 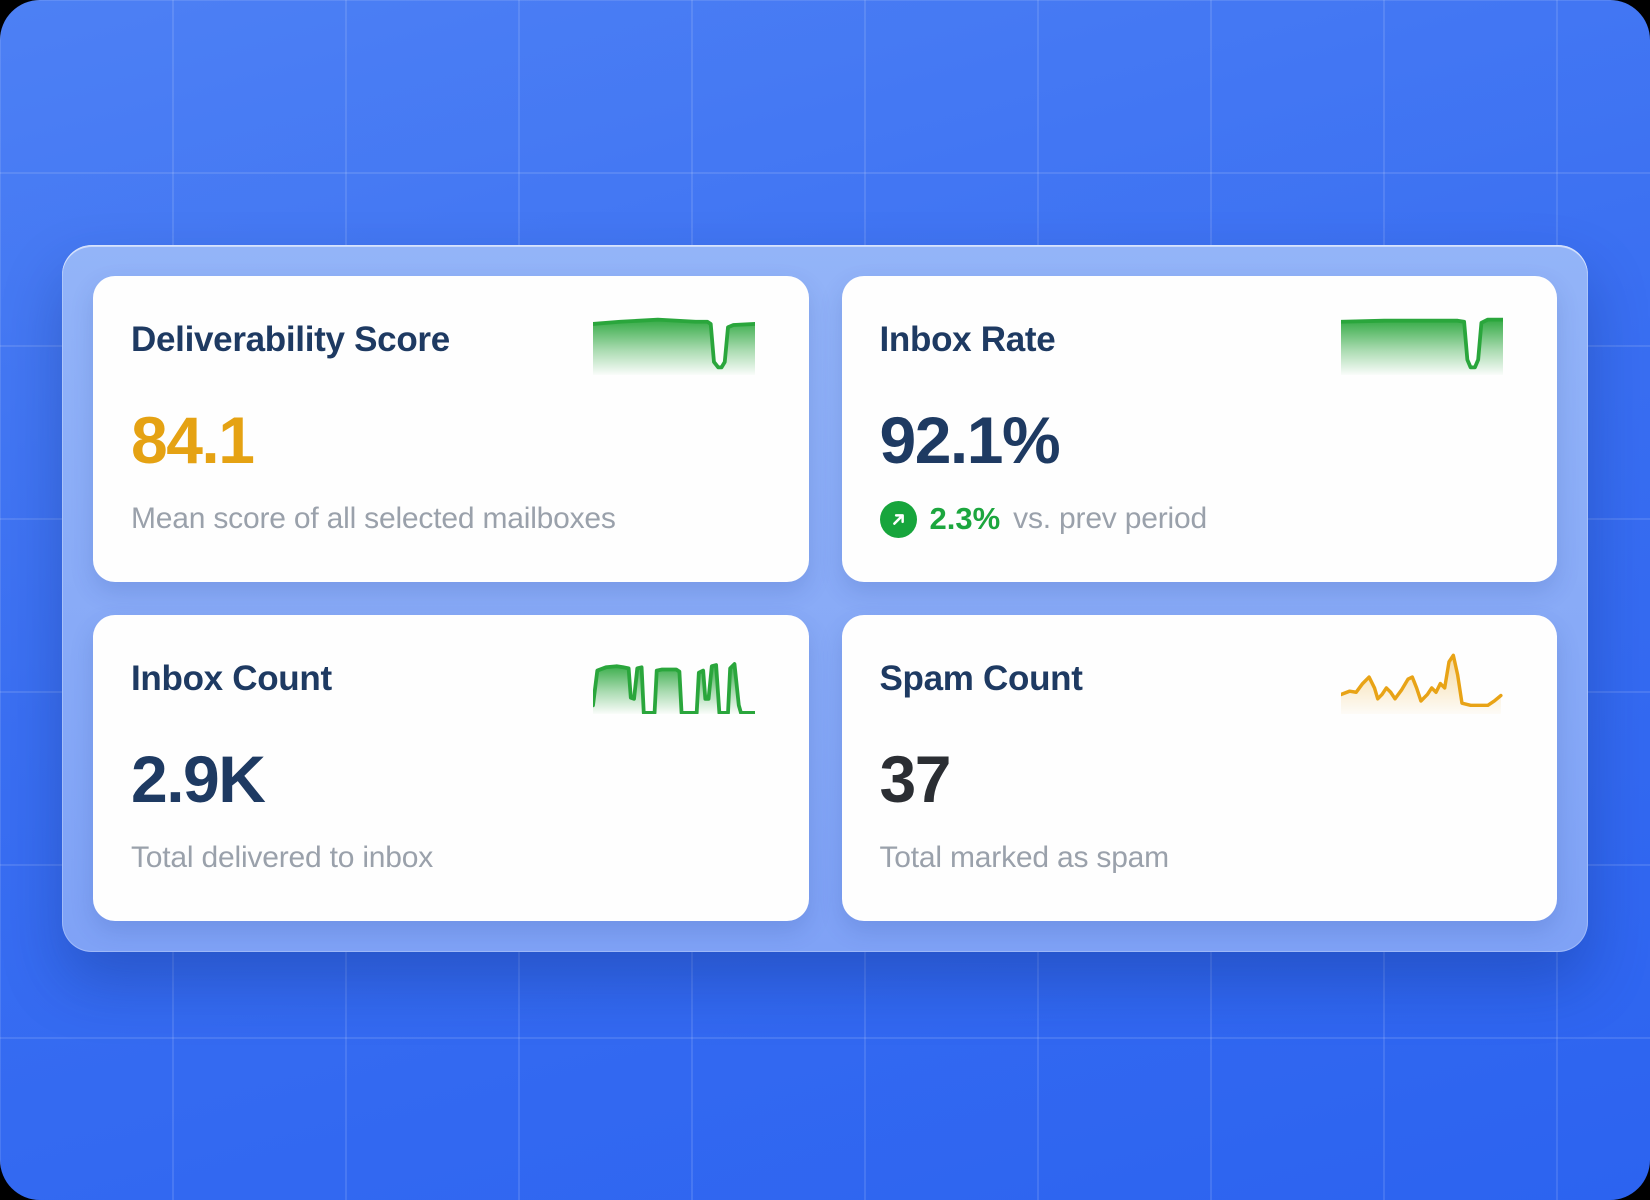 I want to click on metric-title: Inbox Count, so click(x=231, y=678).